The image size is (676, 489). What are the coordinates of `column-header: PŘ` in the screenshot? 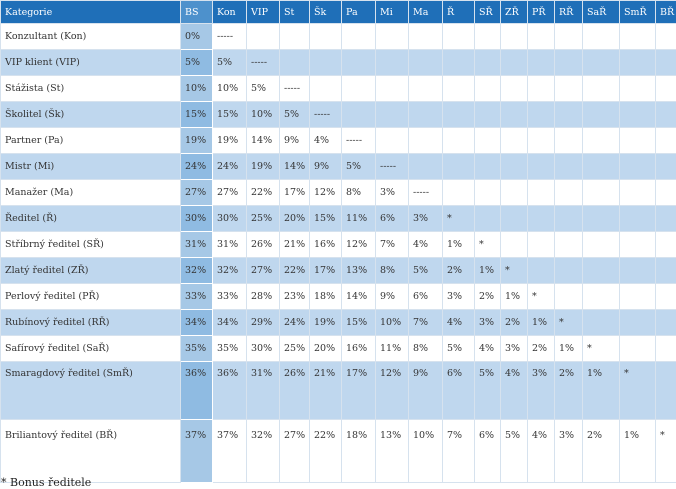 It's located at (541, 12).